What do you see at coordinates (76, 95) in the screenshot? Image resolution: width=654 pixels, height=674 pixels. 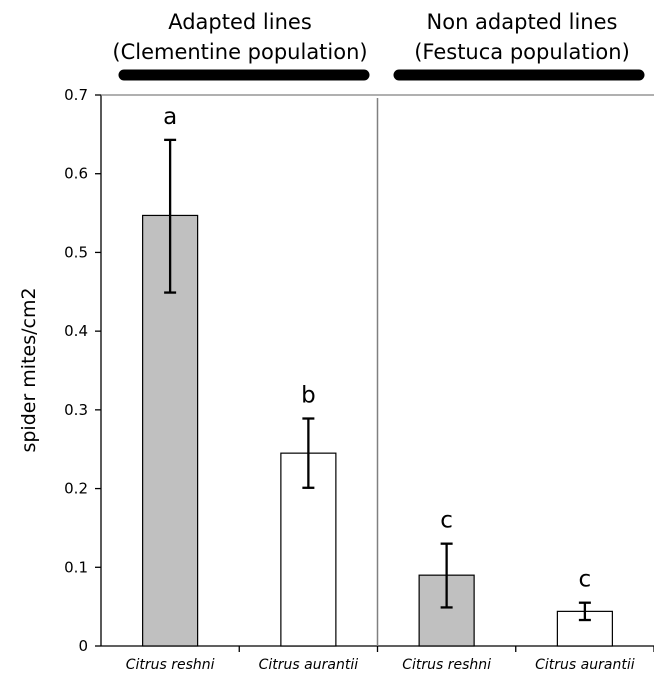 I see `y-tick-label: 0.7` at bounding box center [76, 95].